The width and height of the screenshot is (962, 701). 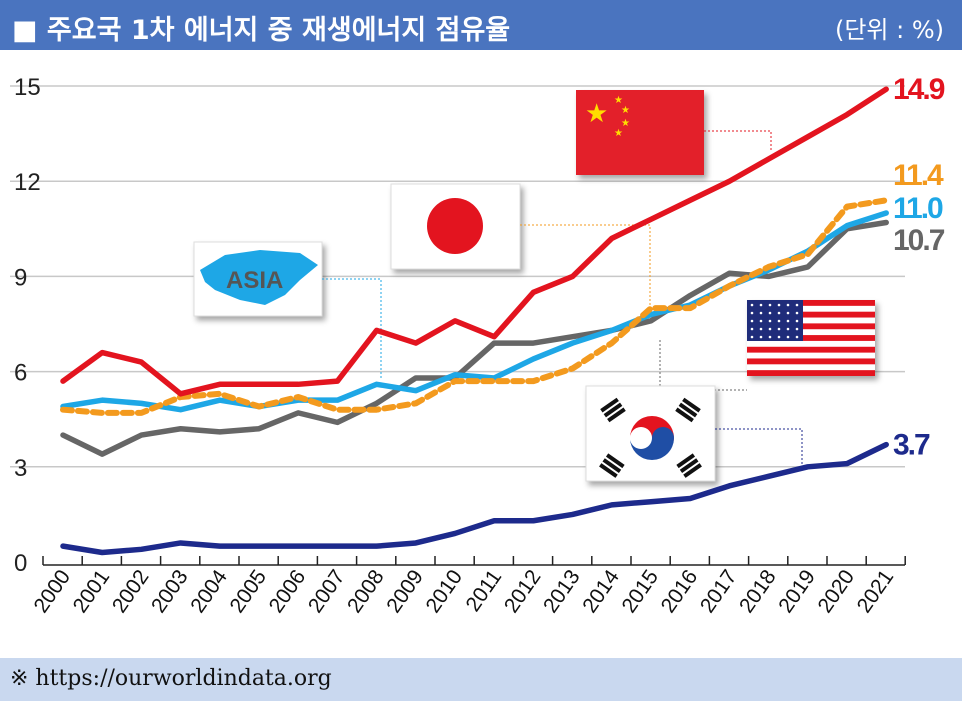 I want to click on end-label: 3.7, so click(x=911, y=445).